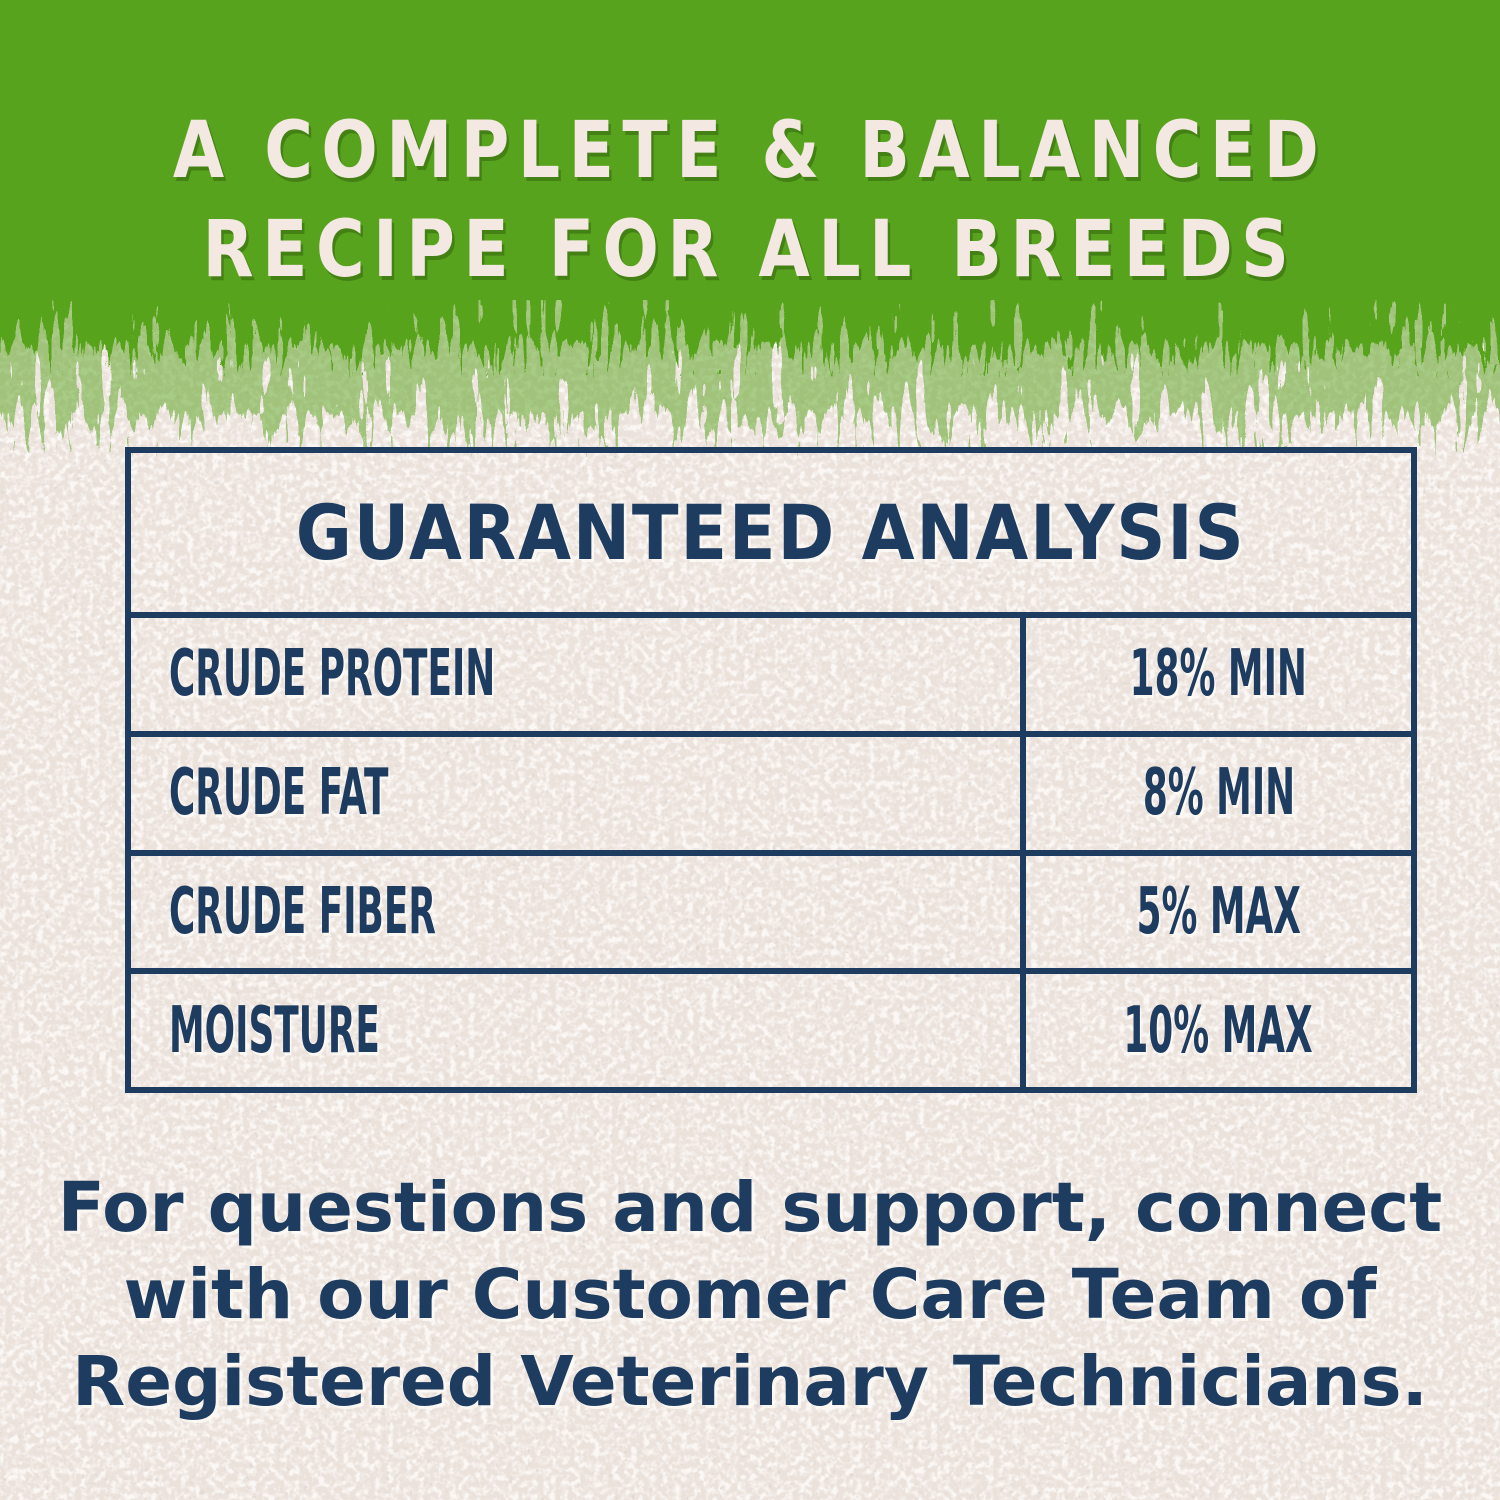 The image size is (1500, 1500). What do you see at coordinates (575, 674) in the screenshot?
I see `row-label-cell: CRUDE PROTEIN` at bounding box center [575, 674].